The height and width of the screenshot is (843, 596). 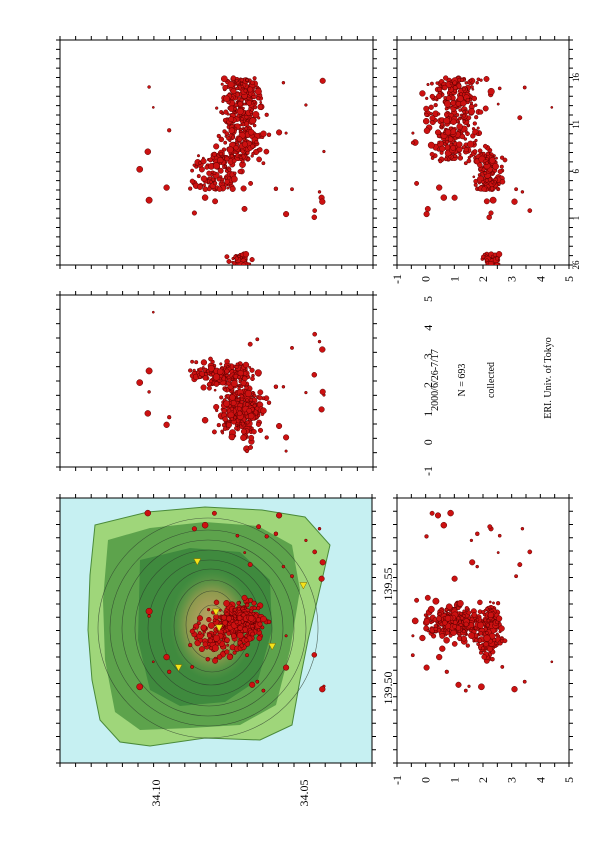 What do you see at coordinates (483, 630) in the screenshot?
I see `lon-depth-tick-marks` at bounding box center [483, 630].